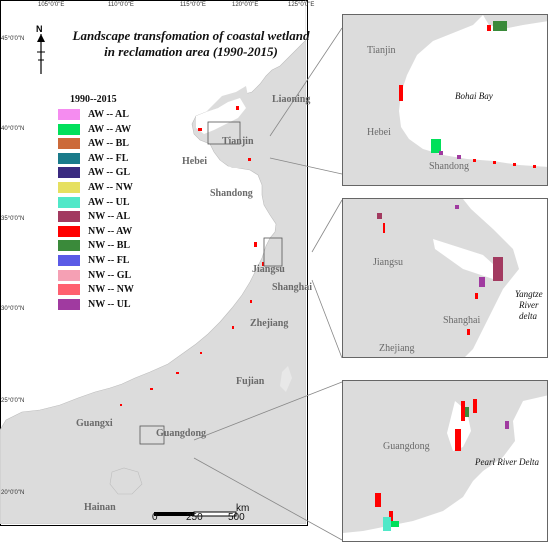  I want to click on legend-label: AW -- AL, so click(108, 114).